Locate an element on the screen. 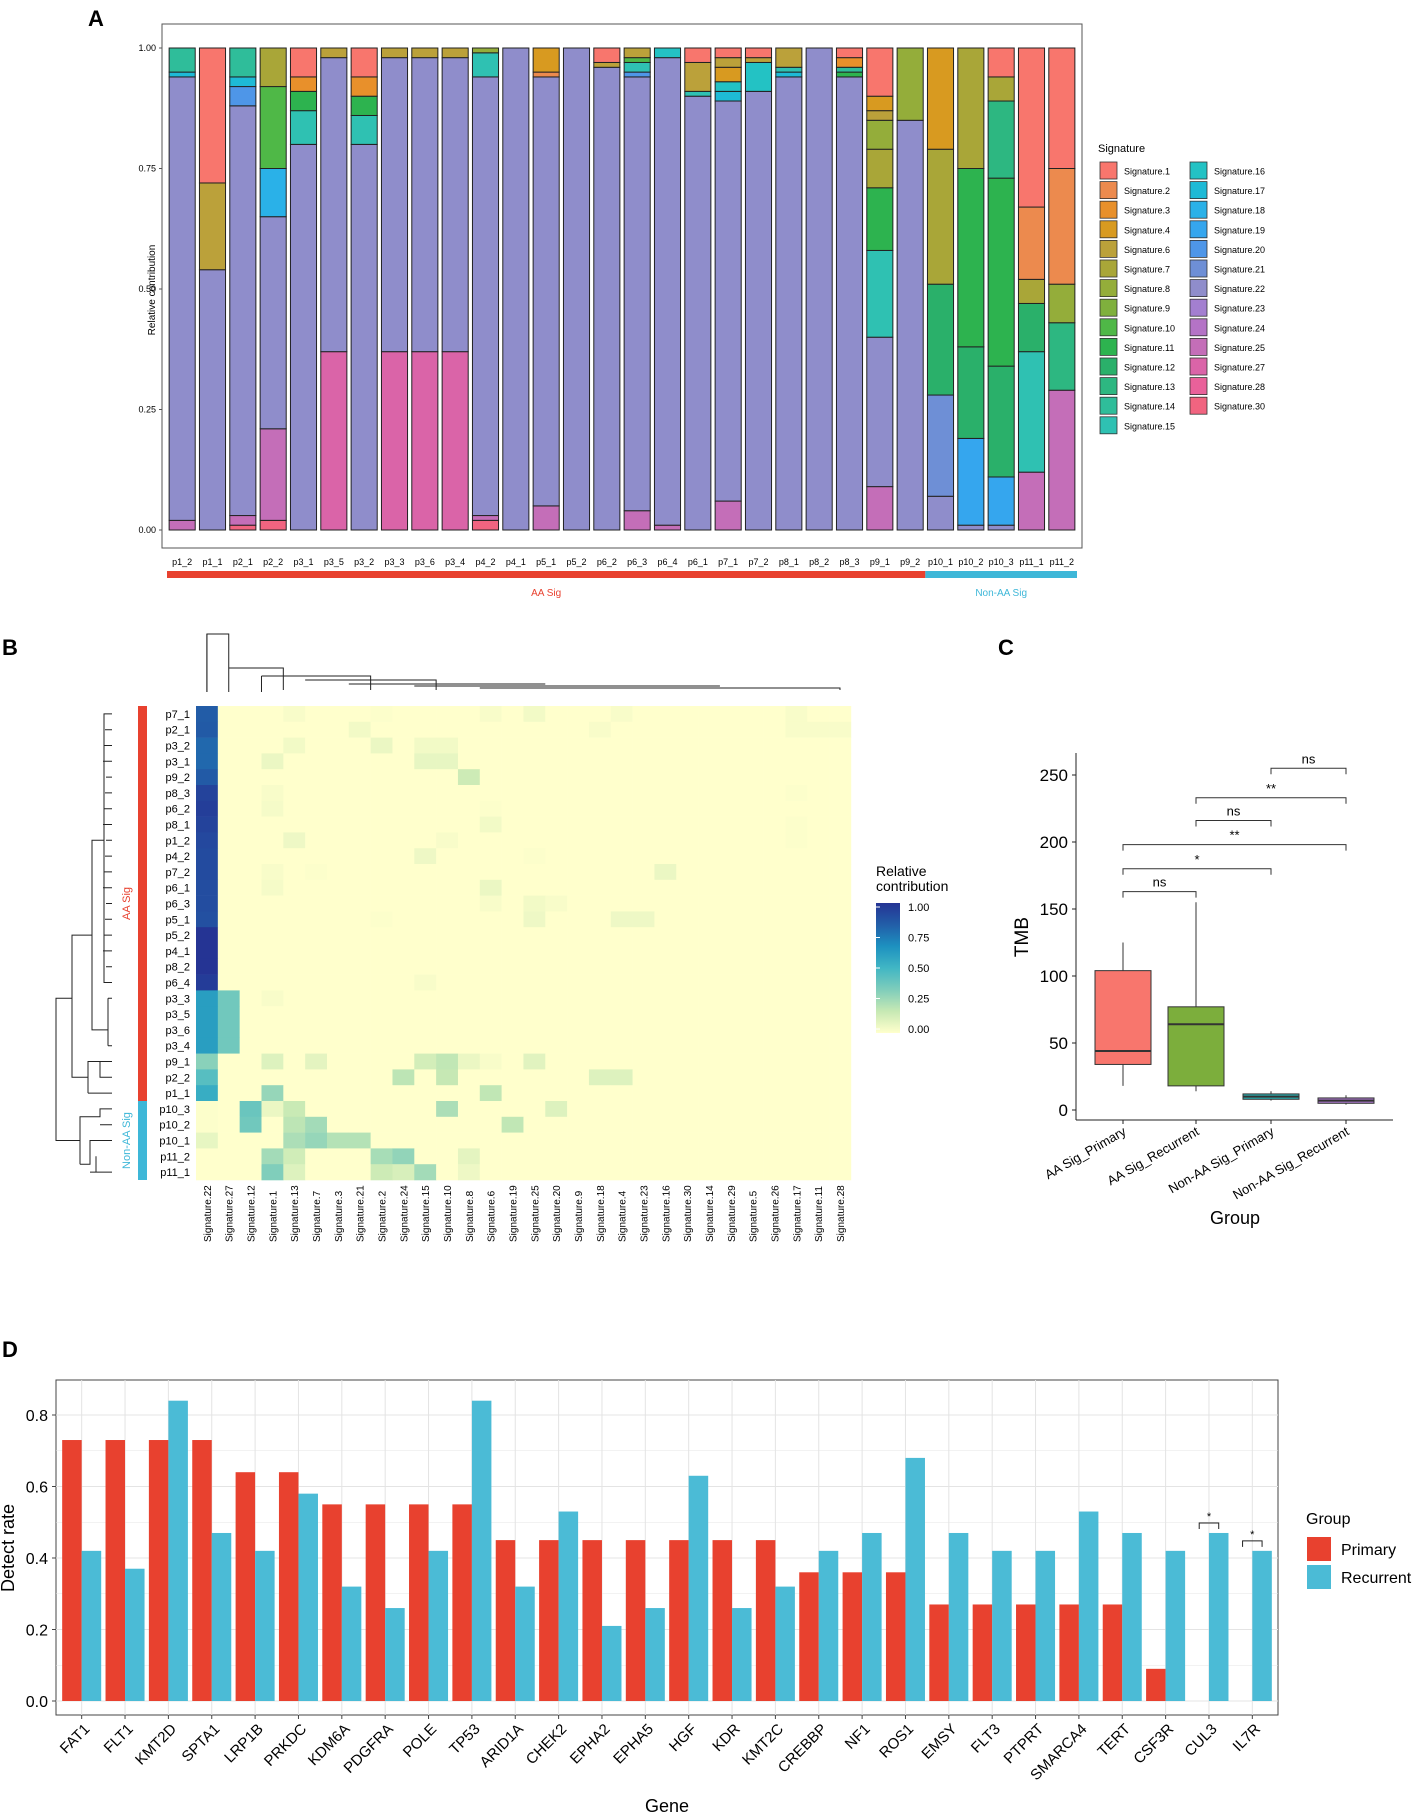 The width and height of the screenshot is (1417, 1815). x-tick-label: p10_1 is located at coordinates (940, 562).